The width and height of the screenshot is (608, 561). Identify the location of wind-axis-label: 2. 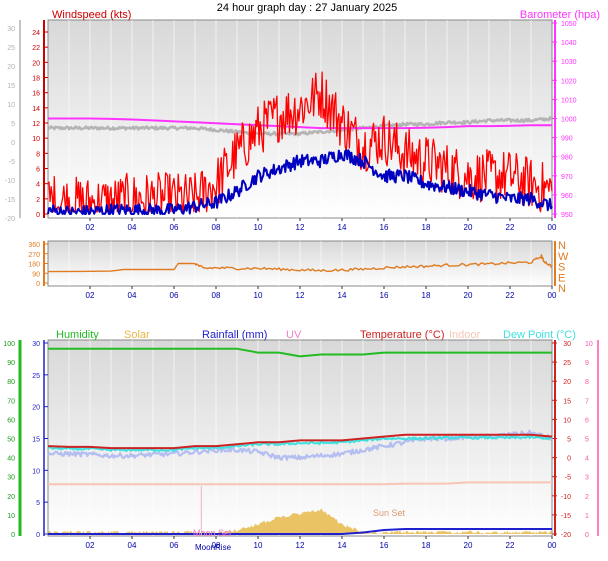
(38, 200).